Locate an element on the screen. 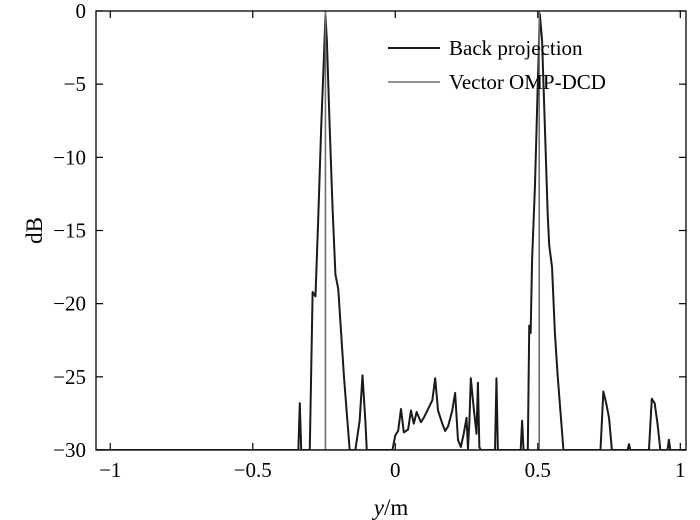 This screenshot has width=700, height=520. x-tick-label: 0 is located at coordinates (395, 470).